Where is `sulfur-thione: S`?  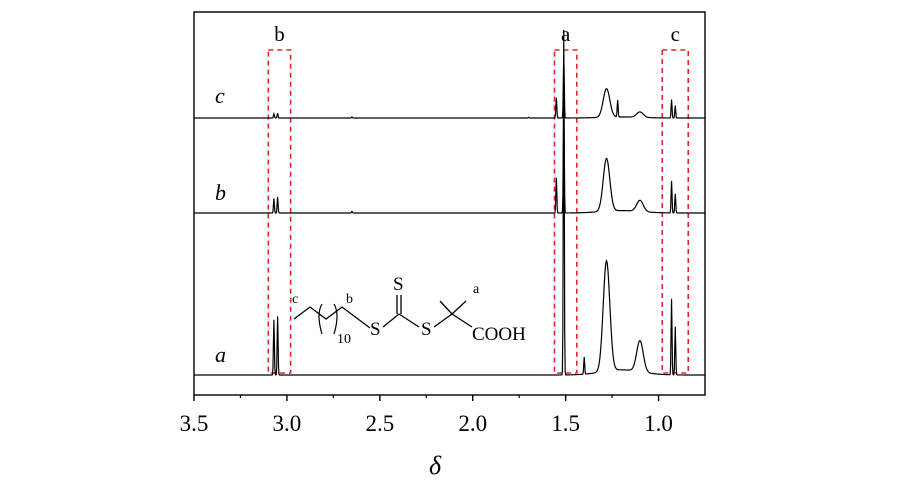
sulfur-thione: S is located at coordinates (398, 284).